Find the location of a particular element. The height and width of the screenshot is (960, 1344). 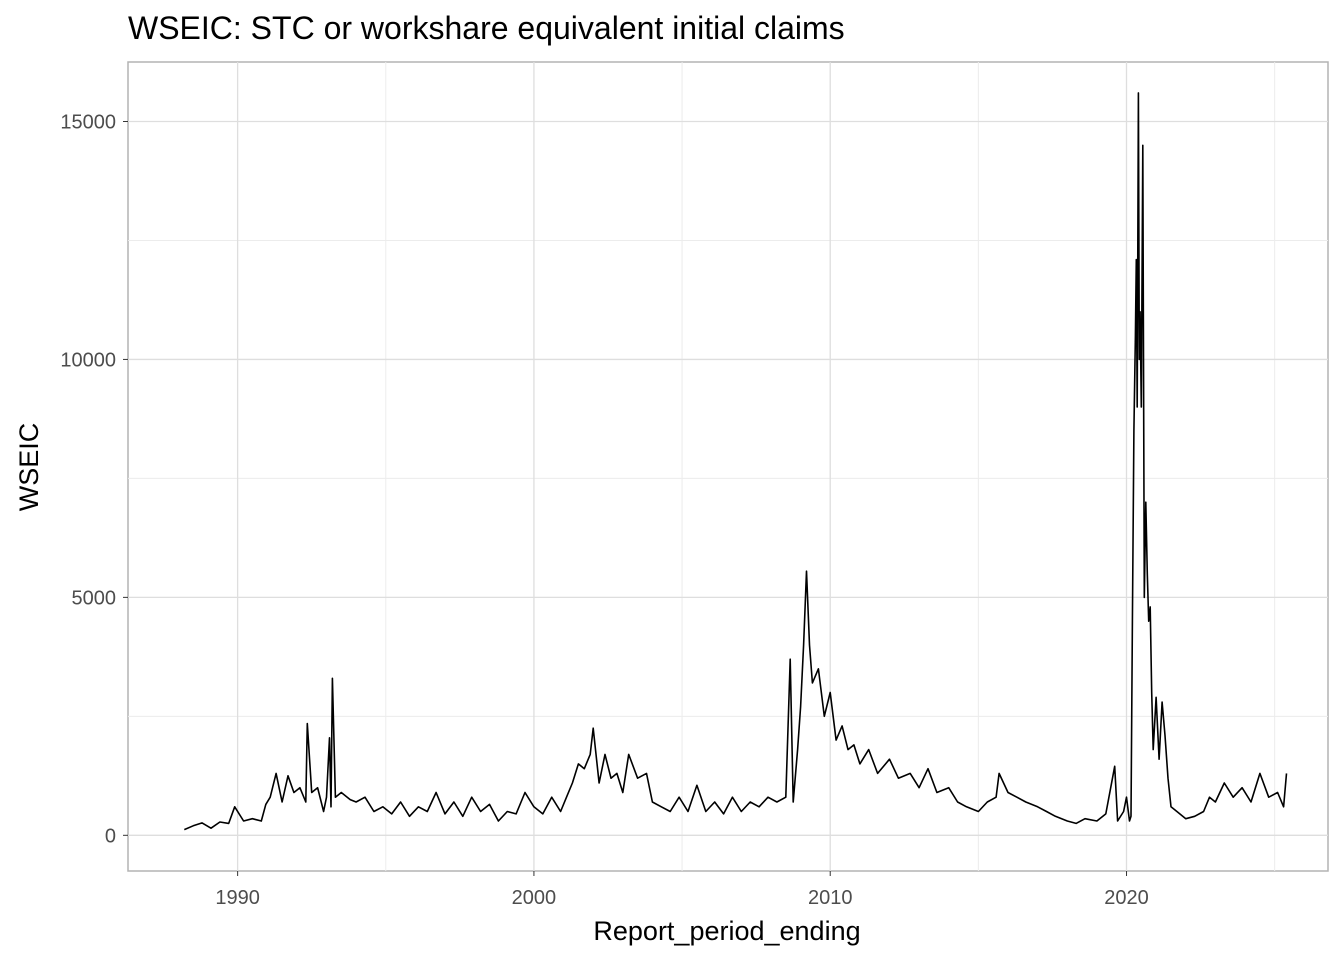

x-tick-label: 1990 is located at coordinates (237, 898).